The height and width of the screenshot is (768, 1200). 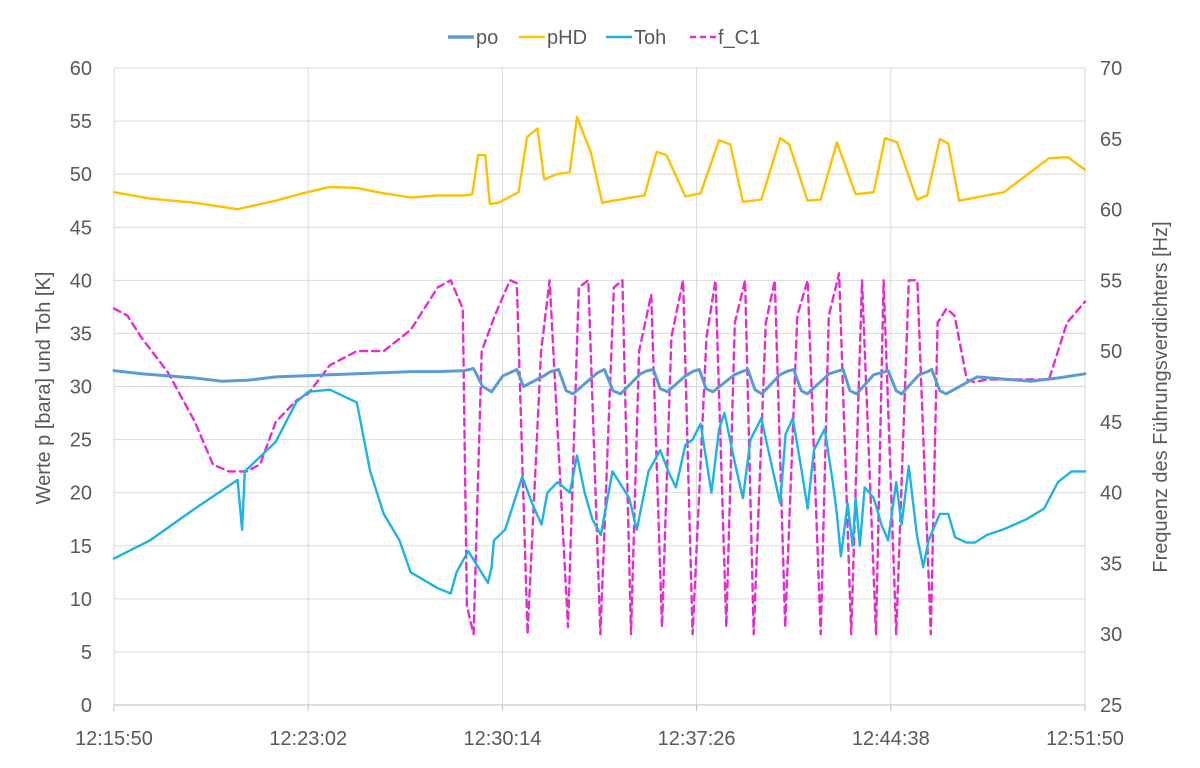 I want to click on y-left-tick-label: 15, so click(x=81, y=547).